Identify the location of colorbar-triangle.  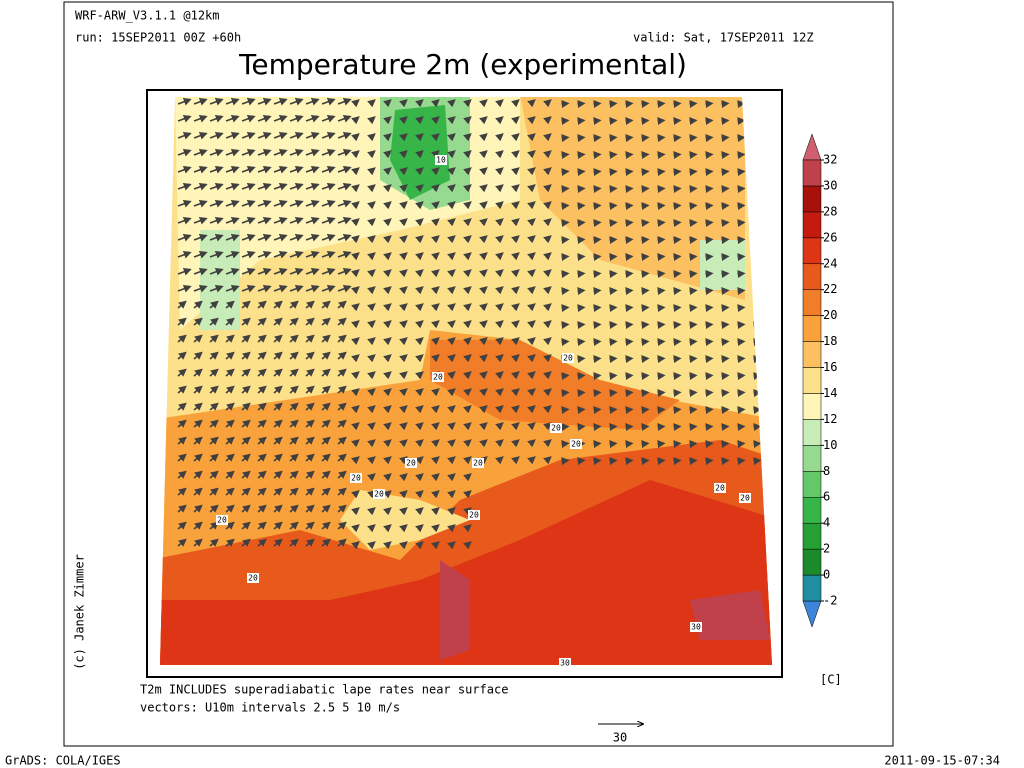
(812, 614).